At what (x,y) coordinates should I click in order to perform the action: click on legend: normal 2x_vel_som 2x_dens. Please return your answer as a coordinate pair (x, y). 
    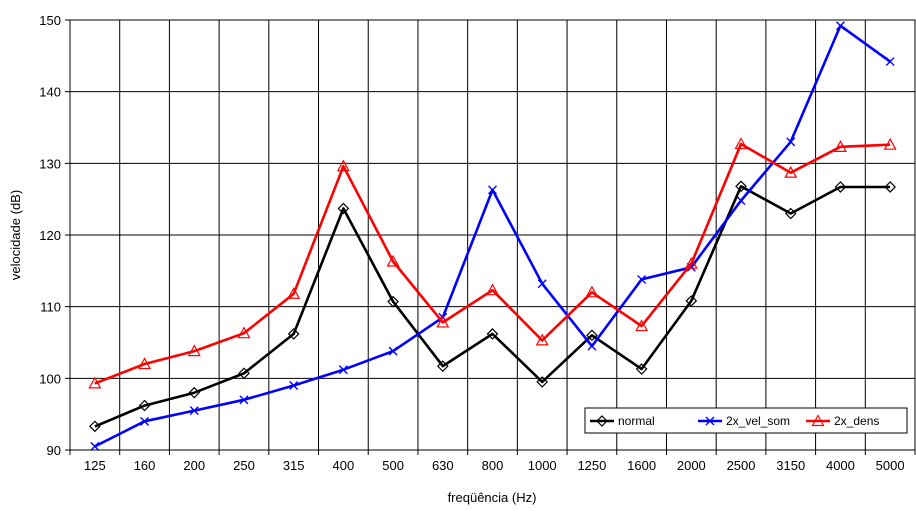
    Looking at the image, I should click on (746, 420).